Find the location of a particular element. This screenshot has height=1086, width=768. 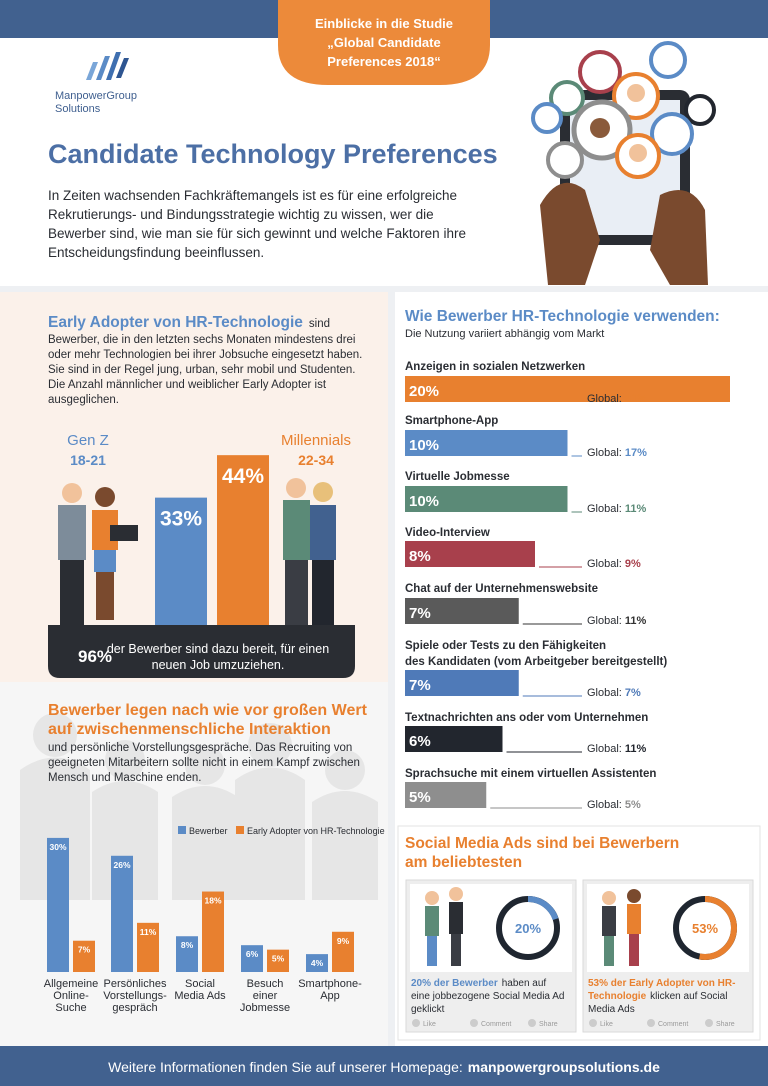

relocation-banner is located at coordinates (201, 651).